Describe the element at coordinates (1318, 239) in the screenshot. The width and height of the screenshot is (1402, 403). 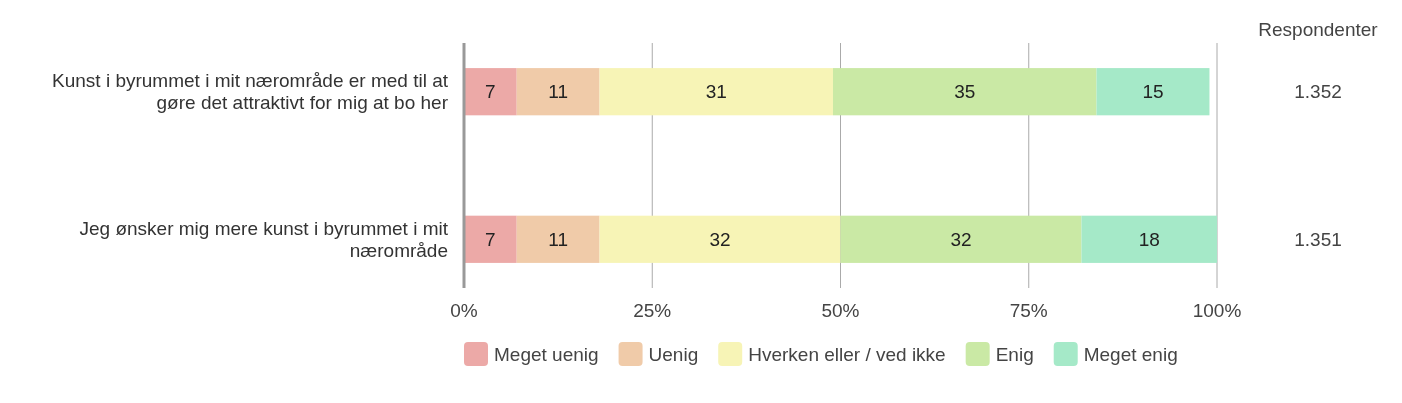
I see `text: 1.351` at that location.